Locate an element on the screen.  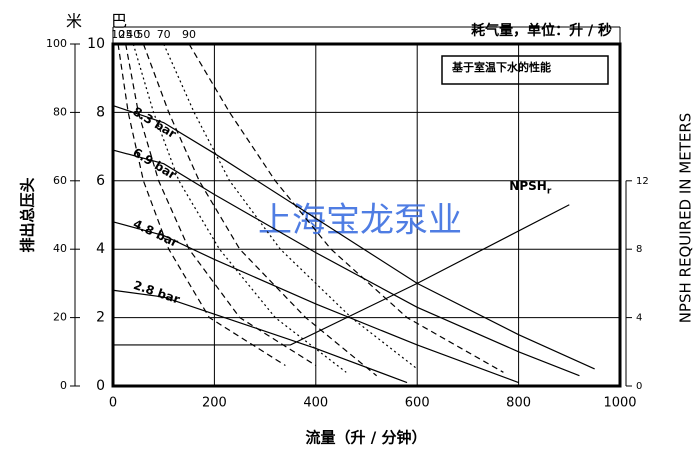
y-label: 排出总压头 is located at coordinates (28, 214).